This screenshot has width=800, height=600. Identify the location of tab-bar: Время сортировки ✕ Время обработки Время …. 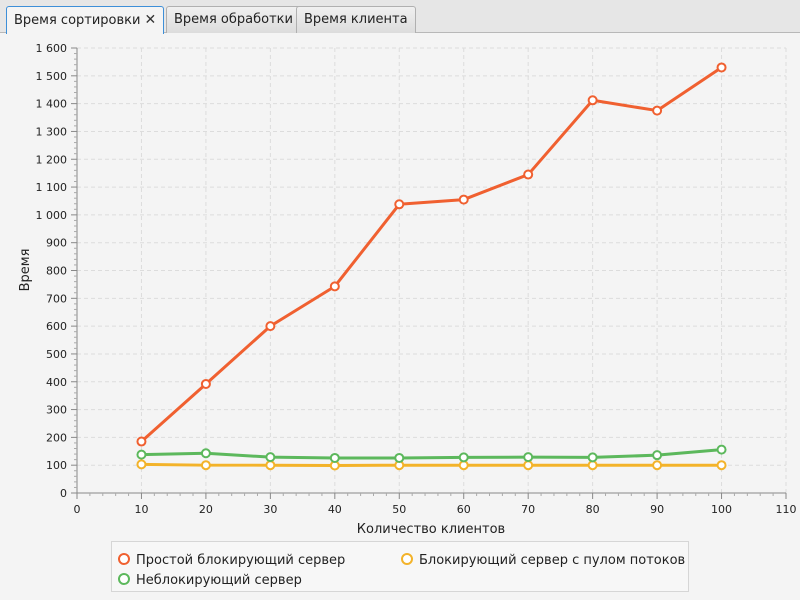
(400, 17).